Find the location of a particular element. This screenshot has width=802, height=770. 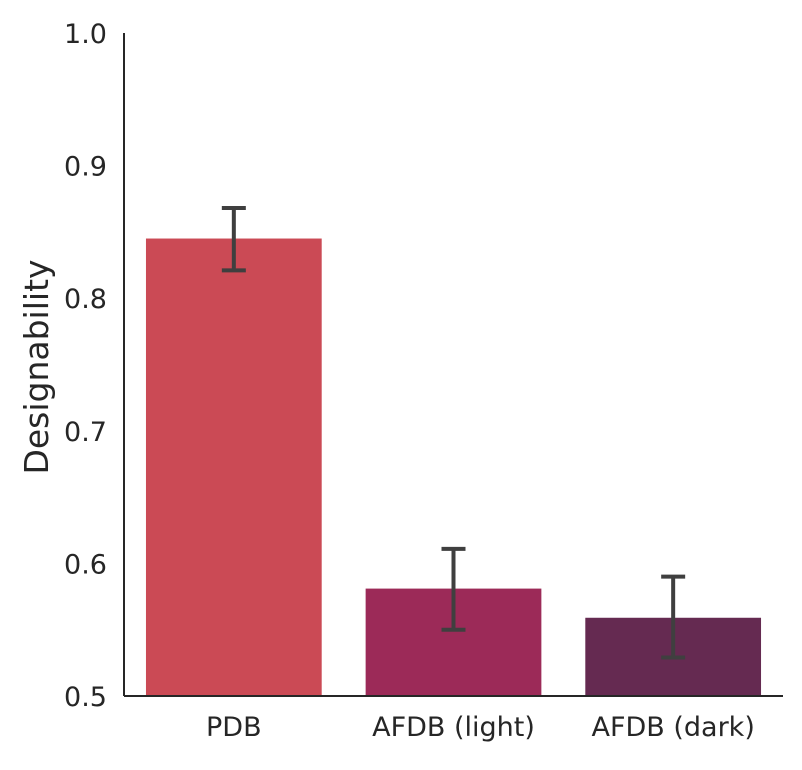

x-tick-label: PDB is located at coordinates (234, 727).